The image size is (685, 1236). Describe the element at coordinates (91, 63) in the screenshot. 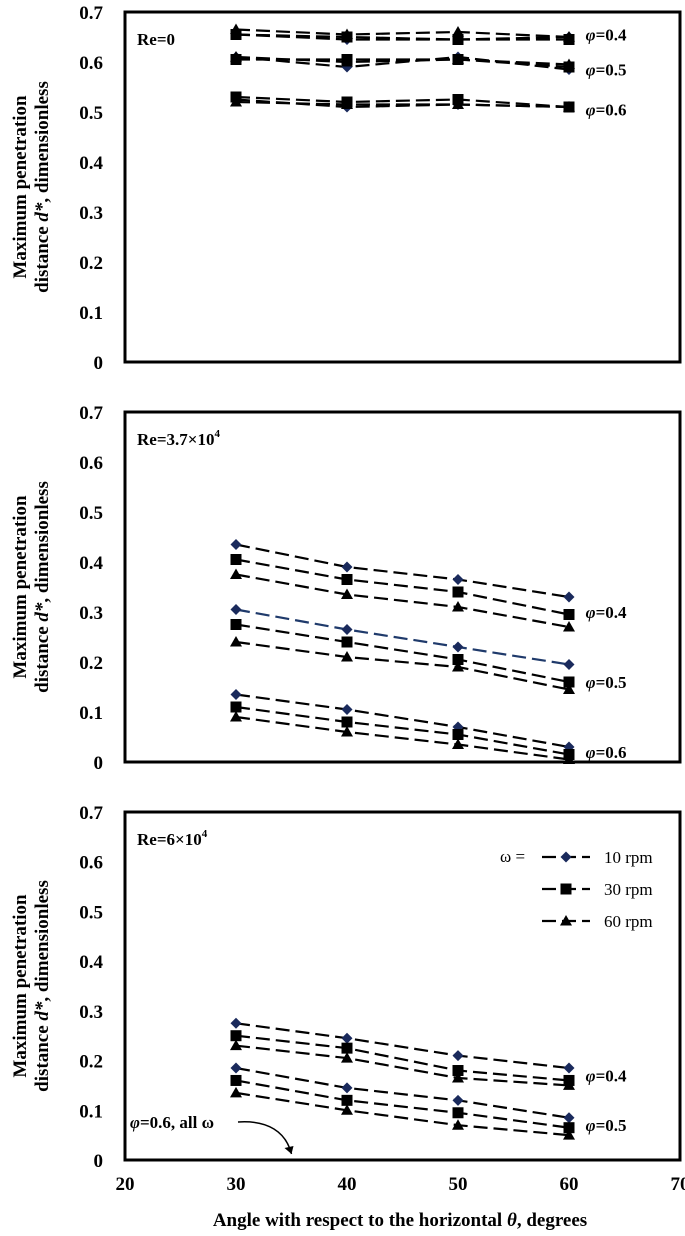

I see `y-tick-label: 0.6` at that location.